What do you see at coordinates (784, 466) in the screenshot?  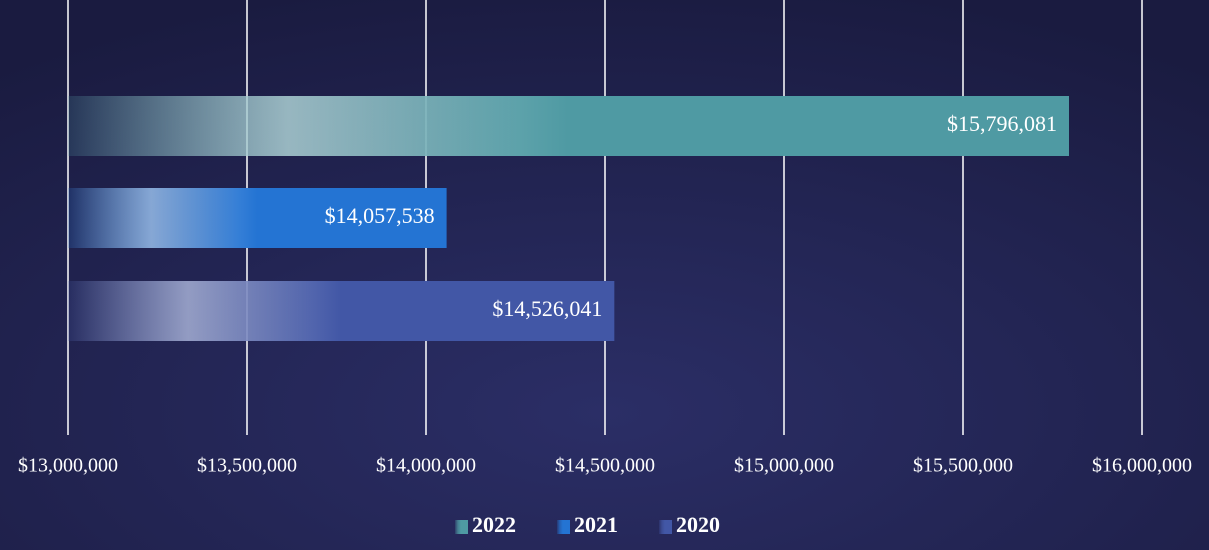 I see `x-tick-label: $15,000,000` at bounding box center [784, 466].